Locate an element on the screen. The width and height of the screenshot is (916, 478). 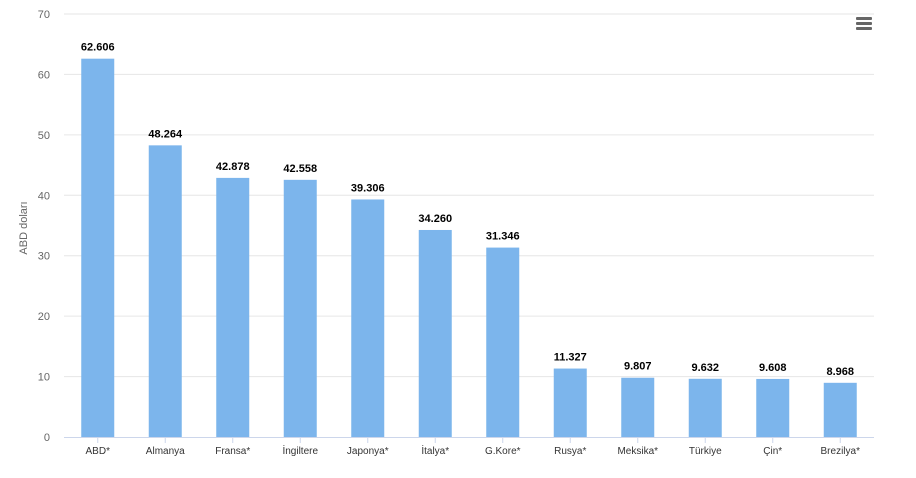
y-tick-label: 30 is located at coordinates (44, 257).